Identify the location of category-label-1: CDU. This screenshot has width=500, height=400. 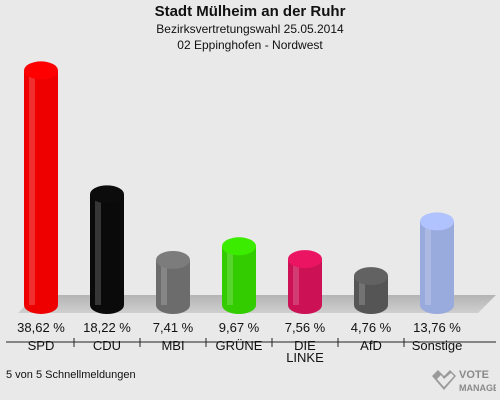
(107, 345).